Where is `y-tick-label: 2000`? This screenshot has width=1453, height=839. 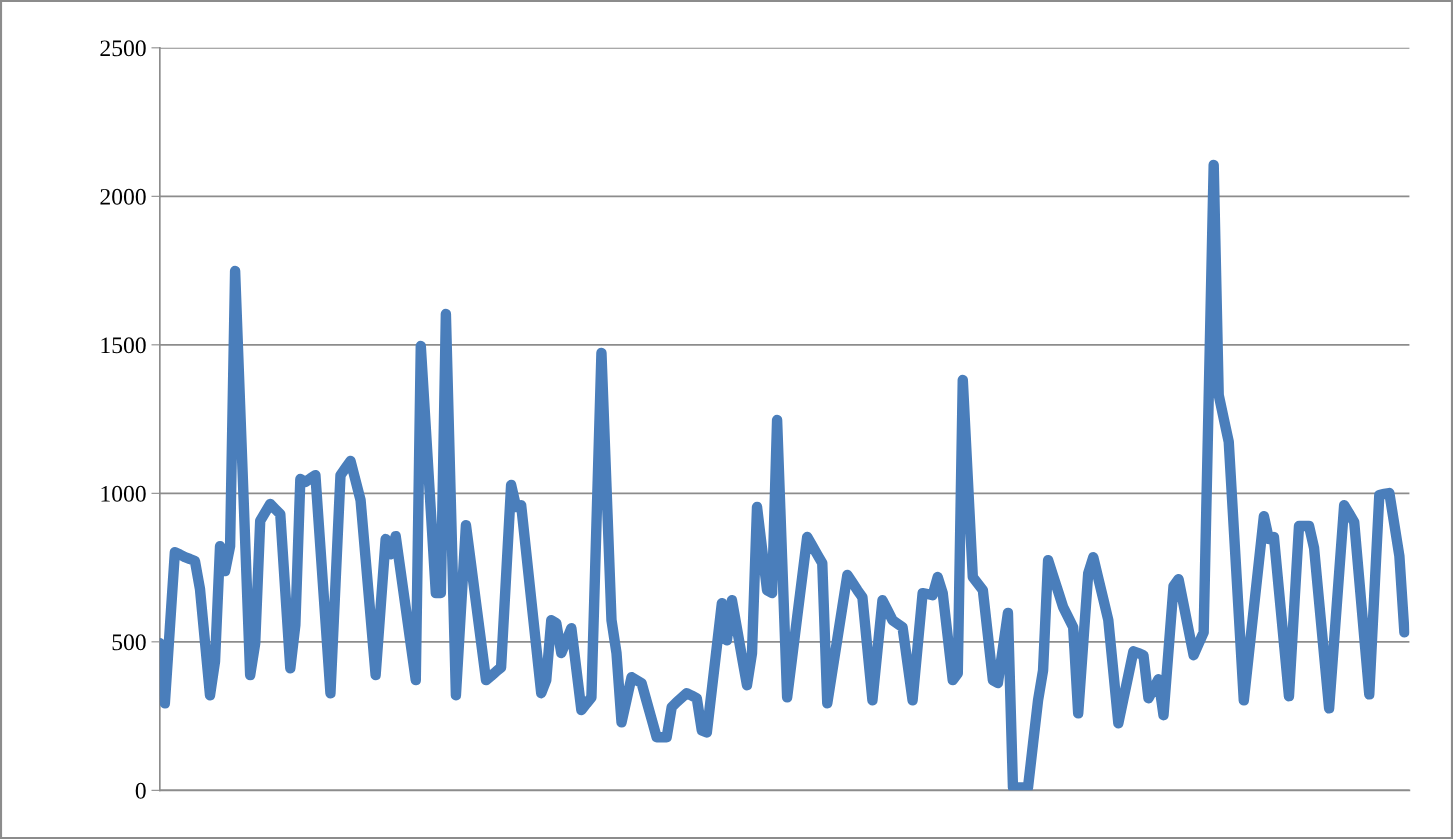
y-tick-label: 2000 is located at coordinates (123, 196).